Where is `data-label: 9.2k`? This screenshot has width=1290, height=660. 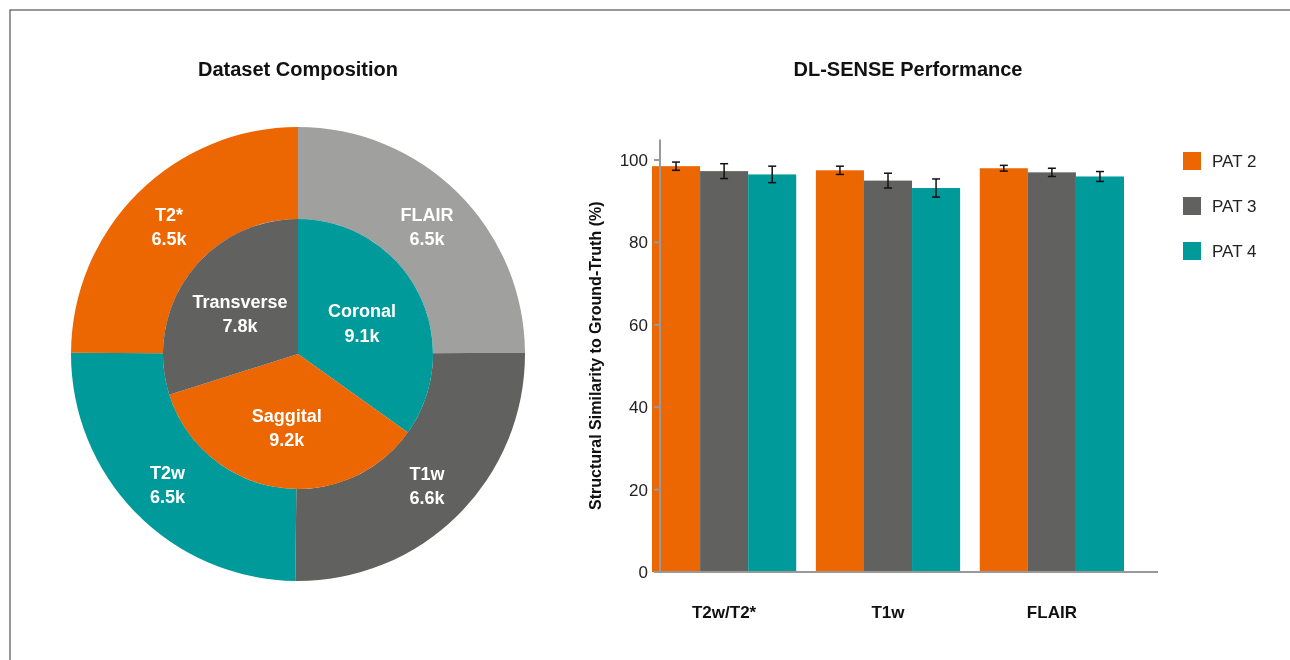 data-label: 9.2k is located at coordinates (287, 439).